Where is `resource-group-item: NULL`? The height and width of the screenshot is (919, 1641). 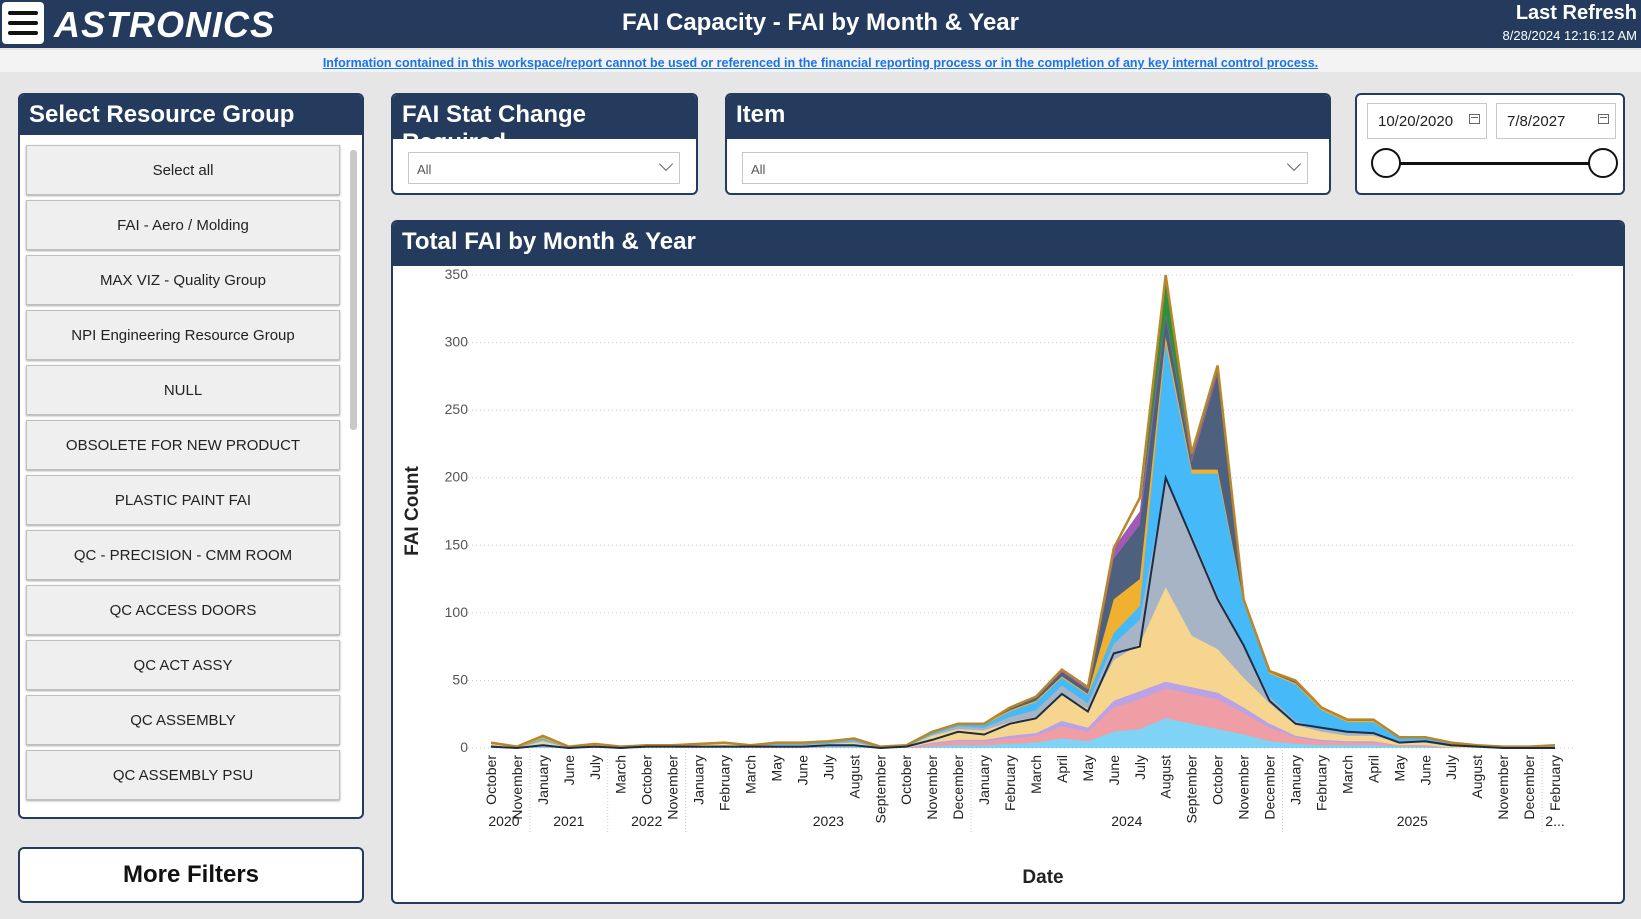
resource-group-item: NULL is located at coordinates (183, 390).